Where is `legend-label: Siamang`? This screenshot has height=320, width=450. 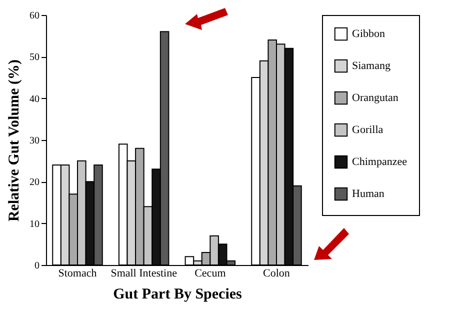
legend-label: Siamang is located at coordinates (371, 66).